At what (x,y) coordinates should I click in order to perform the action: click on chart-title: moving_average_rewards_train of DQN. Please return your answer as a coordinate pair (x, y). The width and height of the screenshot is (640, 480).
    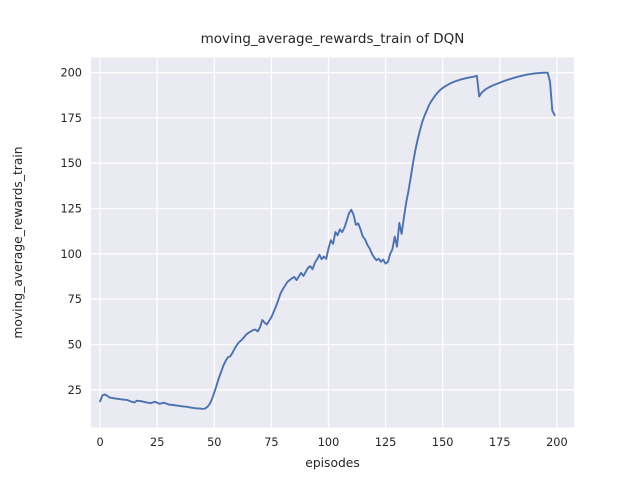
    Looking at the image, I should click on (333, 39).